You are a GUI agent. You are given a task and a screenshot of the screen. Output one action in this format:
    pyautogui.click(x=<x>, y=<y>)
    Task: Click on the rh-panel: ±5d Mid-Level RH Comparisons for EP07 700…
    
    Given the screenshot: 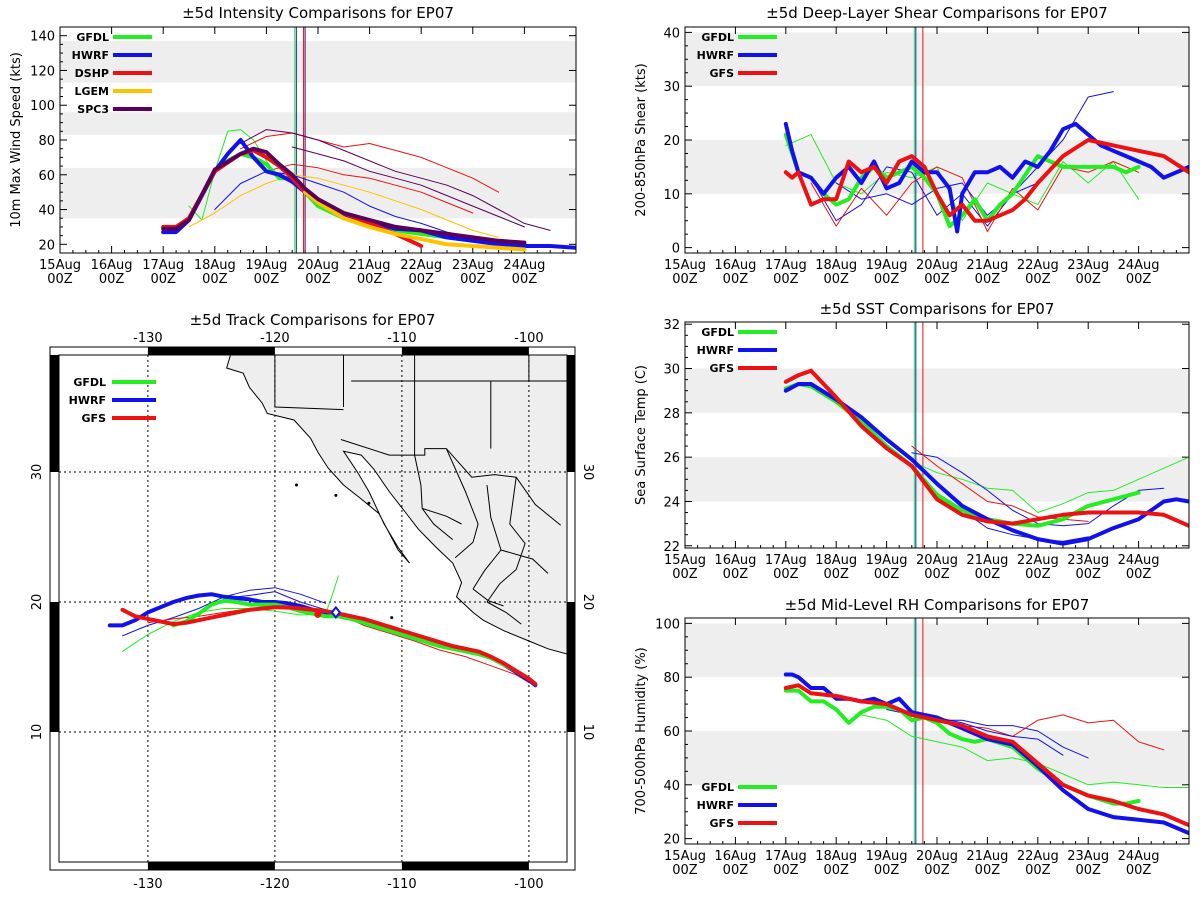 What is the action you would take?
    pyautogui.click(x=912, y=737)
    